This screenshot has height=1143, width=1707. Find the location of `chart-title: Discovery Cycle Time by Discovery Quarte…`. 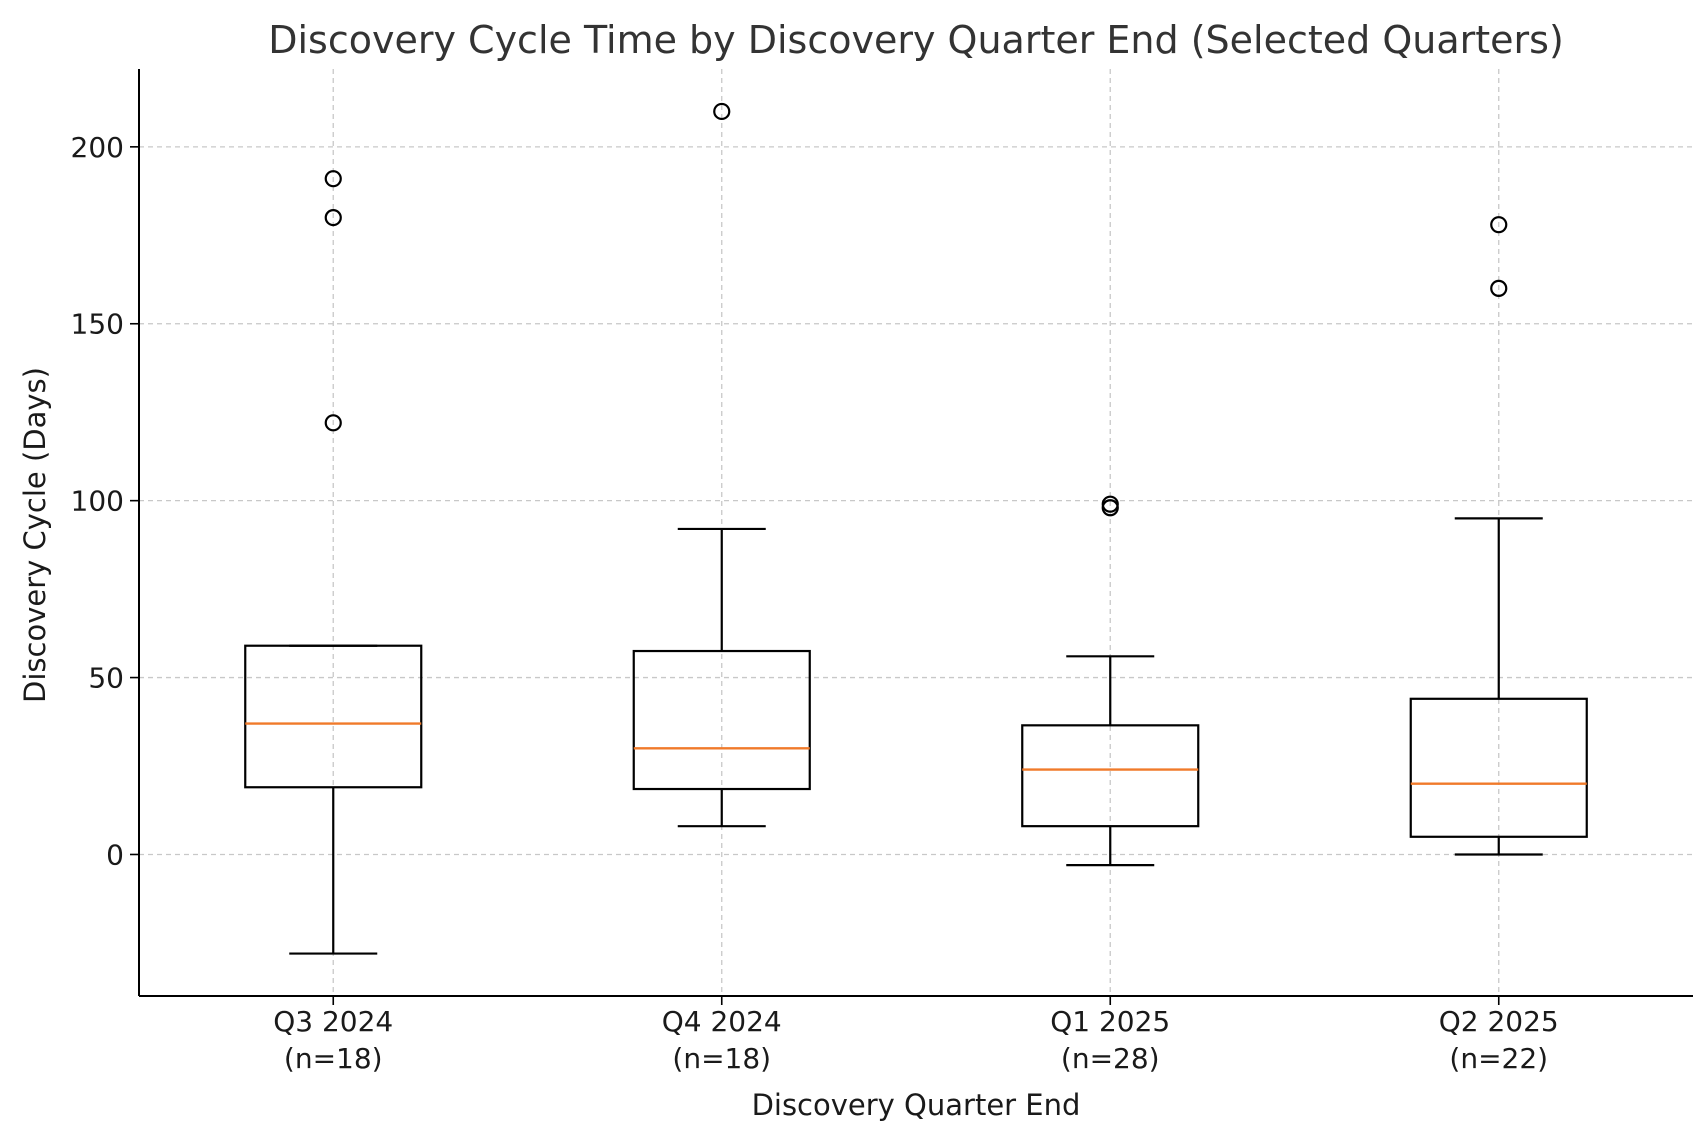

chart-title: Discovery Cycle Time by Discovery Quarte… is located at coordinates (916, 40).